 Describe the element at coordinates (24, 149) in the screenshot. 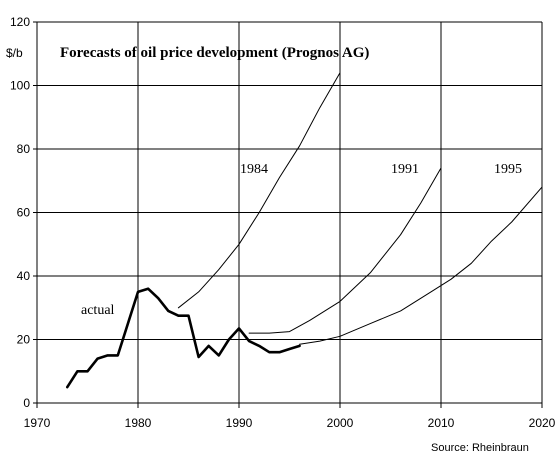

I see `y-tick-label: 80` at that location.